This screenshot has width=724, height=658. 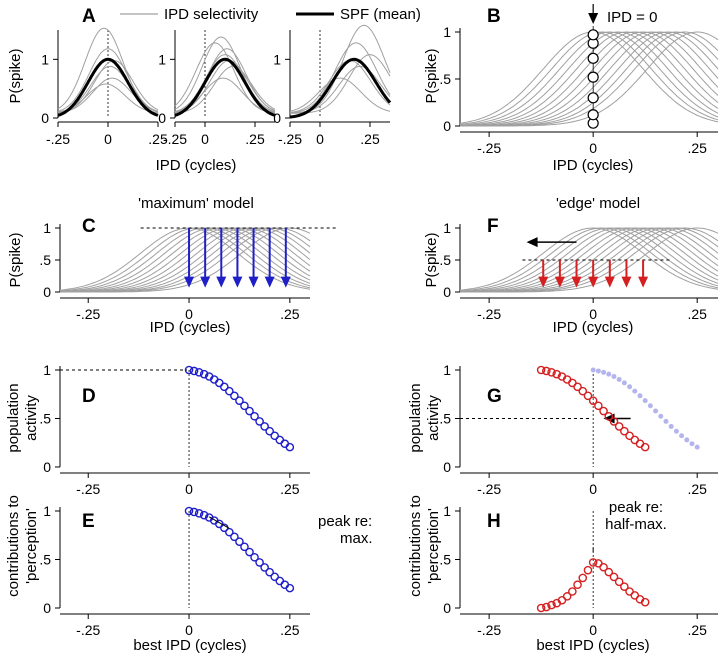 What do you see at coordinates (211, 14) in the screenshot?
I see `legend-gray-label: IPD selectivity` at bounding box center [211, 14].